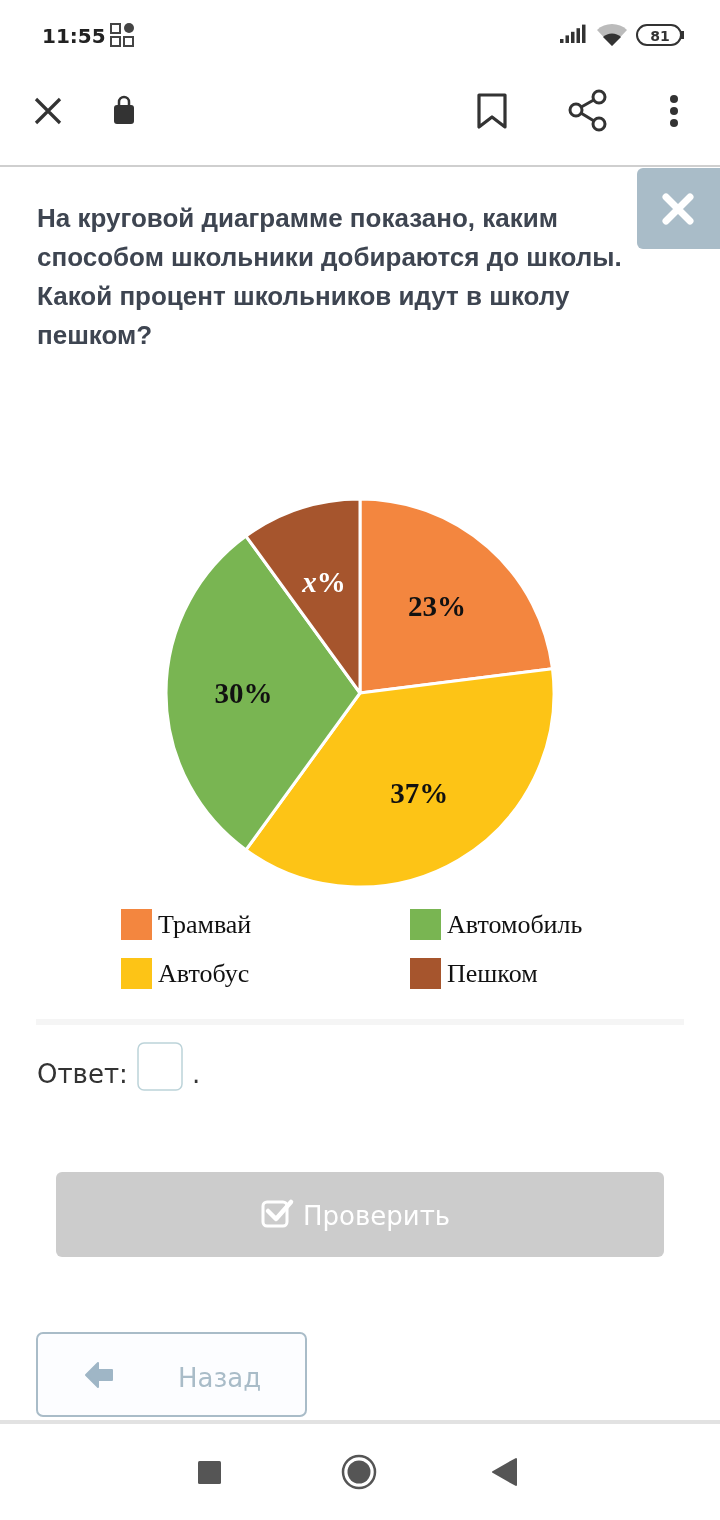  What do you see at coordinates (660, 36) in the screenshot?
I see `text: 81` at bounding box center [660, 36].